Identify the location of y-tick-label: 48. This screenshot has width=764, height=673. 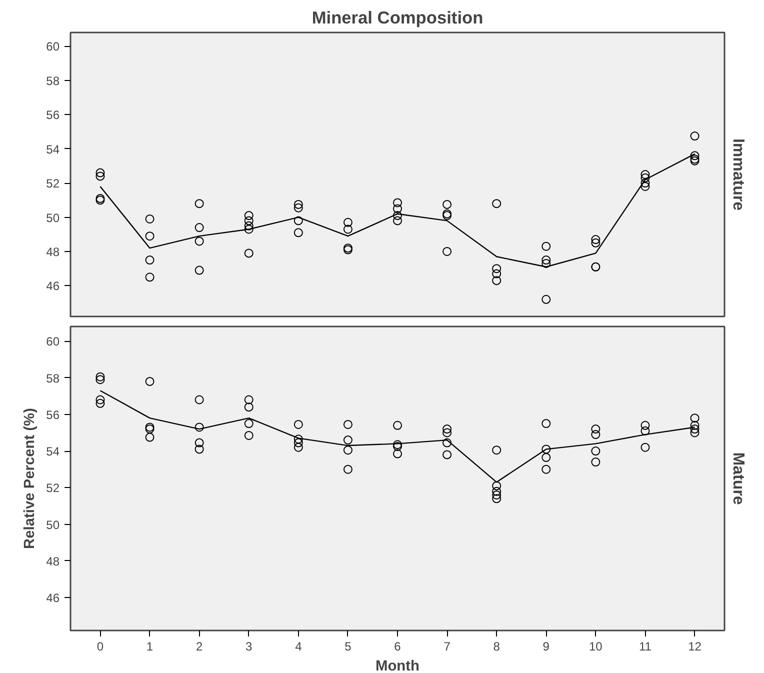
(53, 251).